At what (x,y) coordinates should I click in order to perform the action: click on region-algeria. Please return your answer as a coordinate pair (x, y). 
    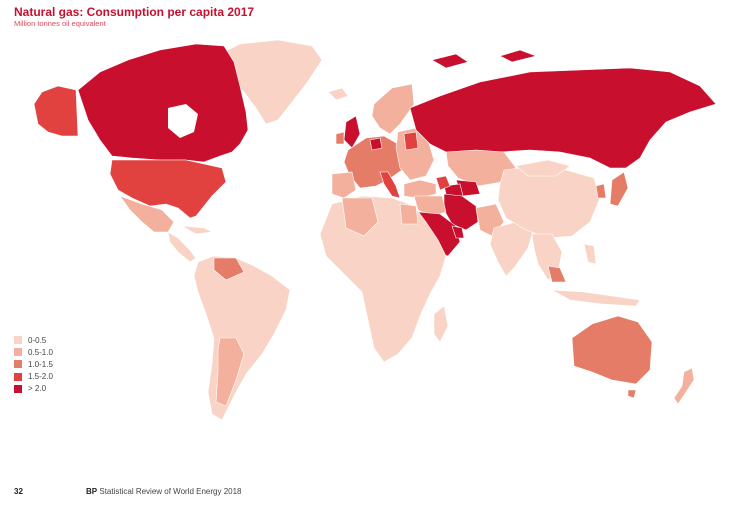
    Looking at the image, I should click on (360, 217).